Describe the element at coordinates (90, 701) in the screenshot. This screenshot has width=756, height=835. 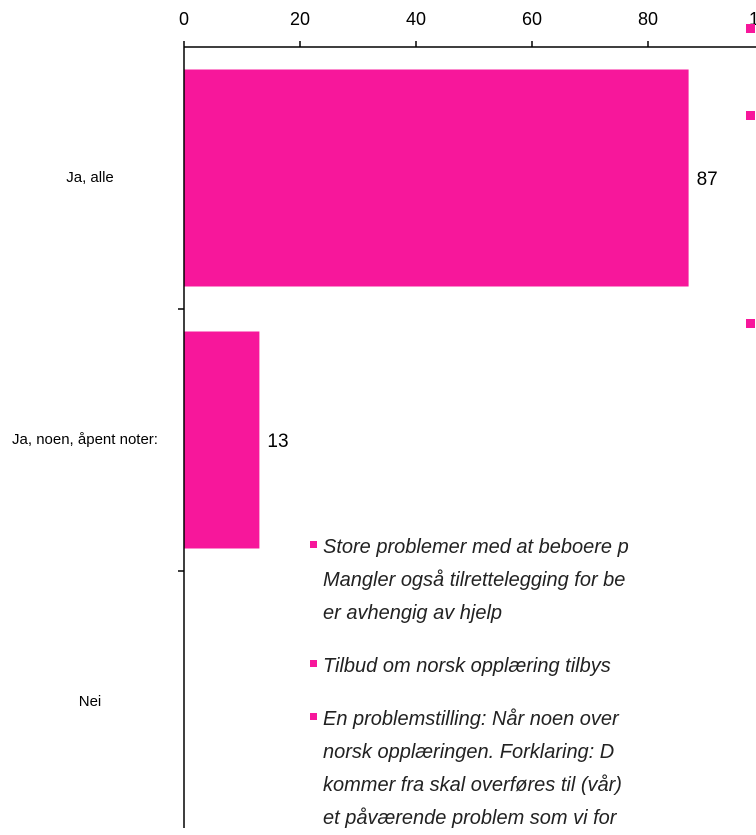
I see `y-tick-label: Nei` at that location.